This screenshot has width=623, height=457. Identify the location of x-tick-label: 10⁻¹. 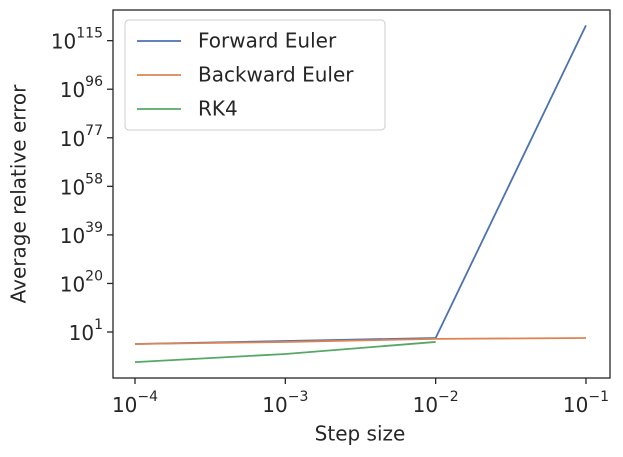
(586, 403).